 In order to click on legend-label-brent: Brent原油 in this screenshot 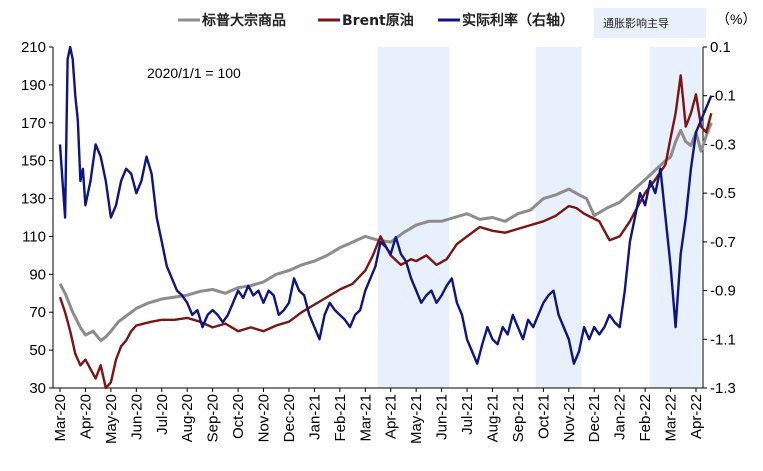, I will do `click(378, 20)`.